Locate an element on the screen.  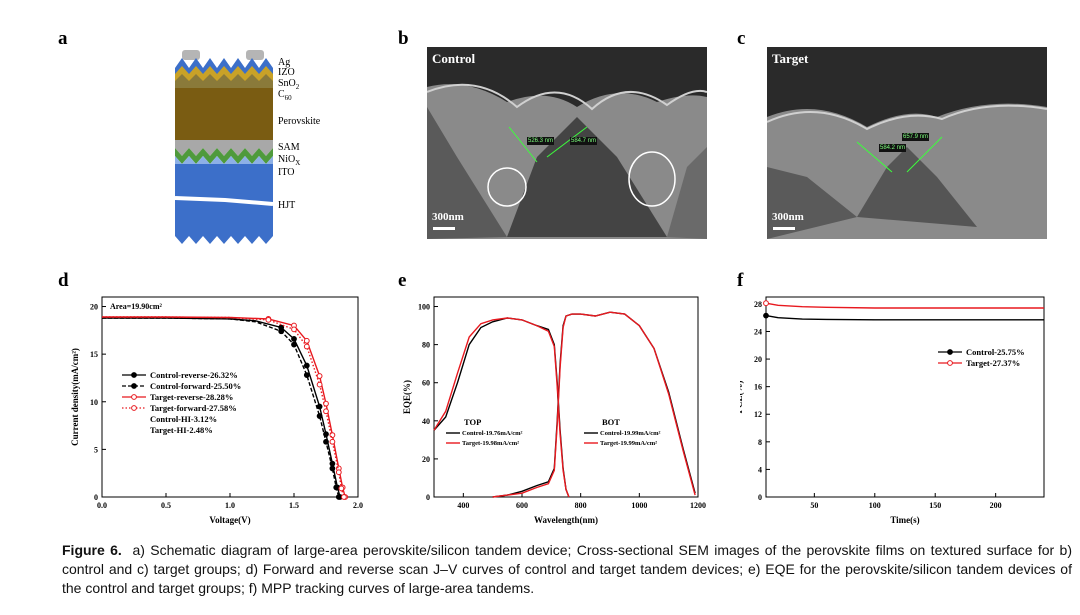
x-tick-label: 2.0 is located at coordinates (358, 505).